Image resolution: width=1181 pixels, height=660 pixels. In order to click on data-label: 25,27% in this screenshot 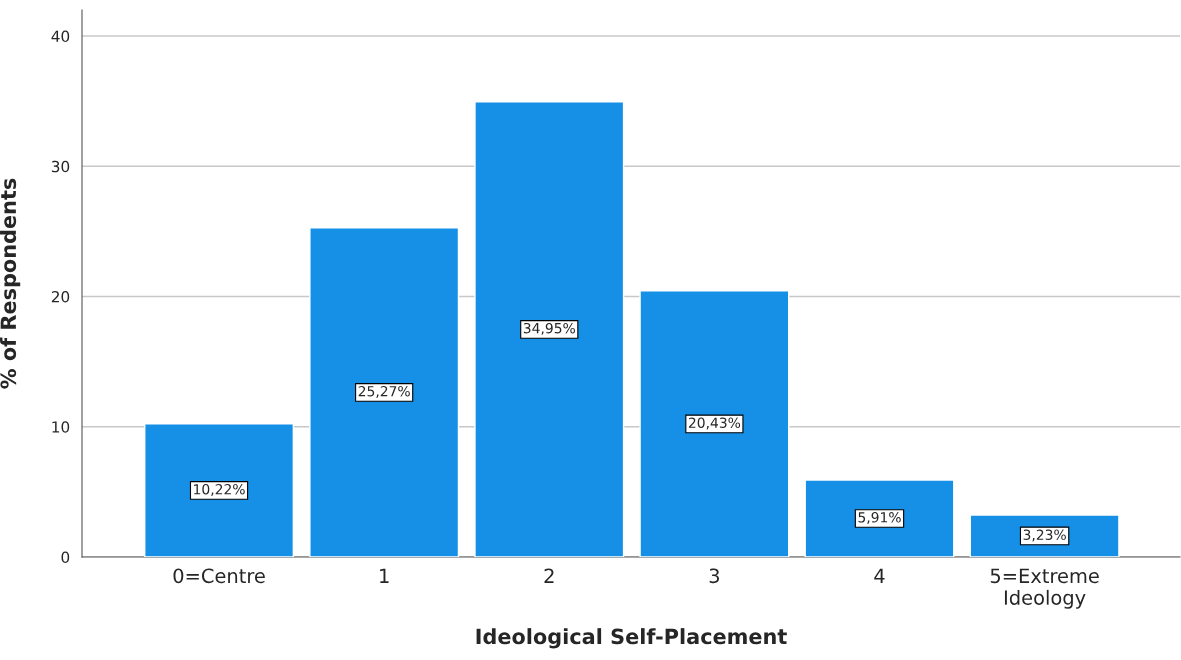, I will do `click(384, 391)`.